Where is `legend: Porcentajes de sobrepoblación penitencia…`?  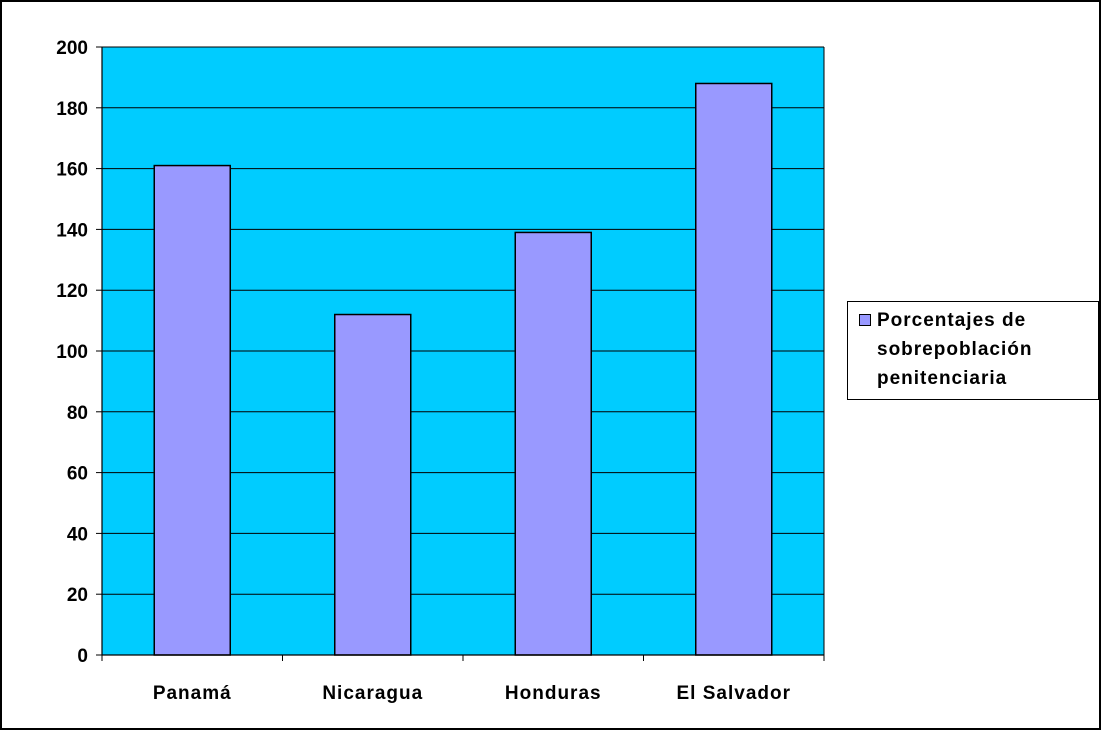 legend: Porcentajes de sobrepoblación penitencia… is located at coordinates (973, 350).